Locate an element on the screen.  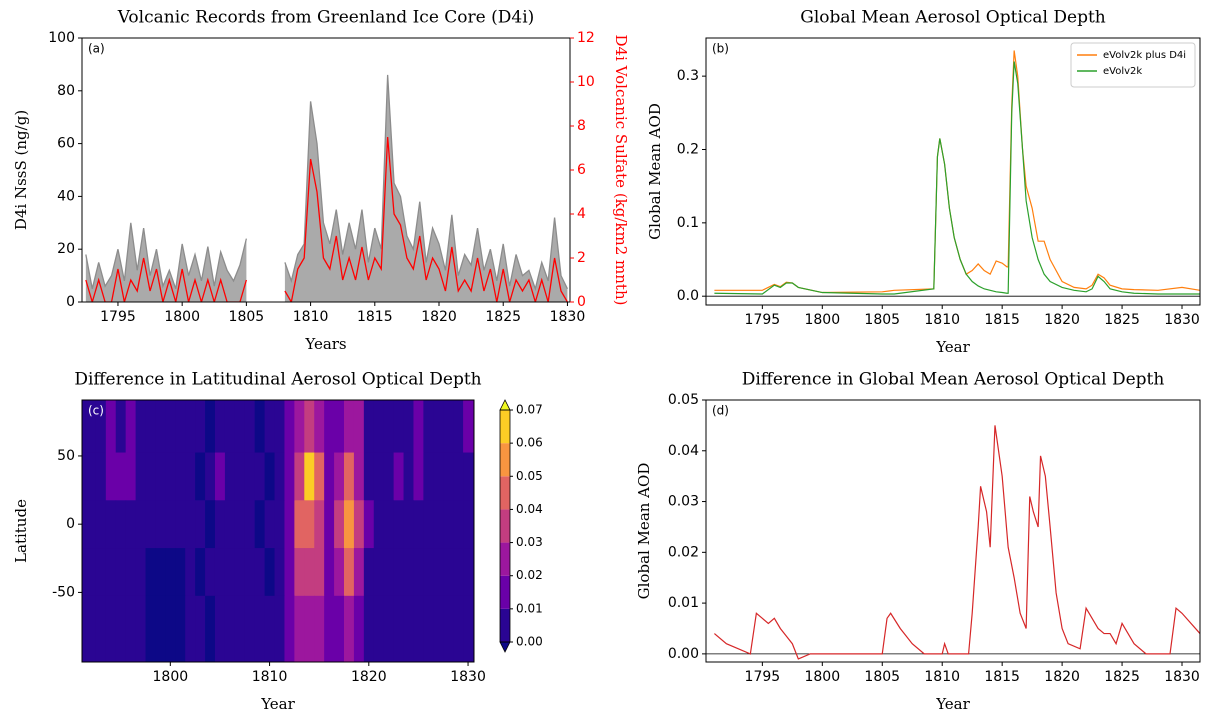
chart-title: Global Mean Aerosol Optical Depth is located at coordinates (953, 18).